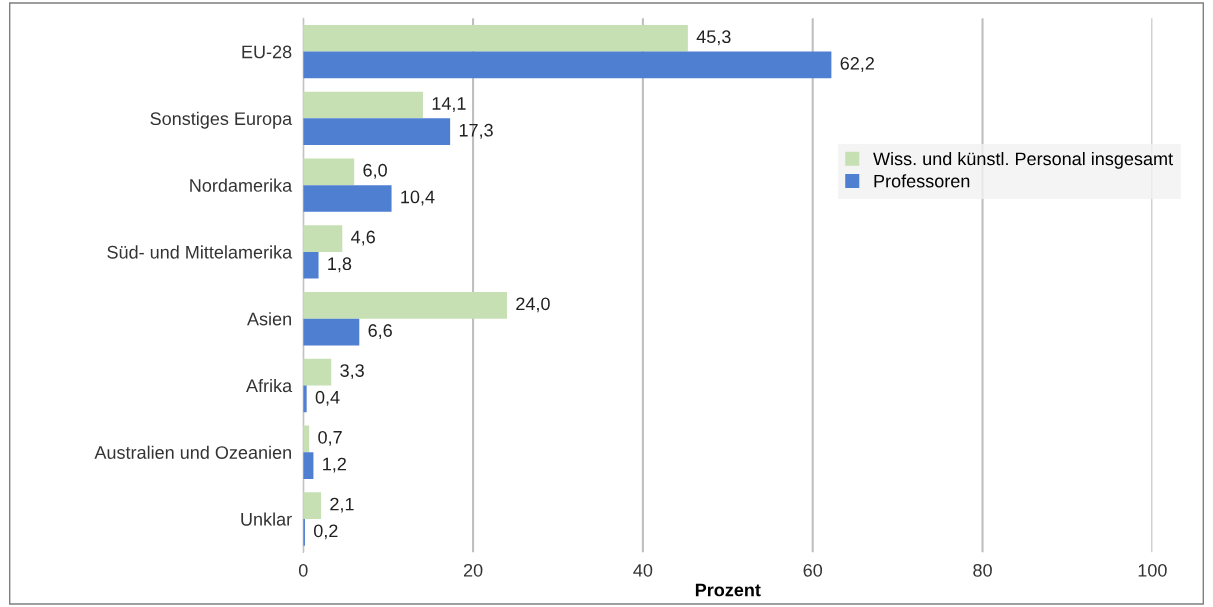 This screenshot has height=607, width=1213. What do you see at coordinates (269, 319) in the screenshot?
I see `y-tick-label: Asien` at bounding box center [269, 319].